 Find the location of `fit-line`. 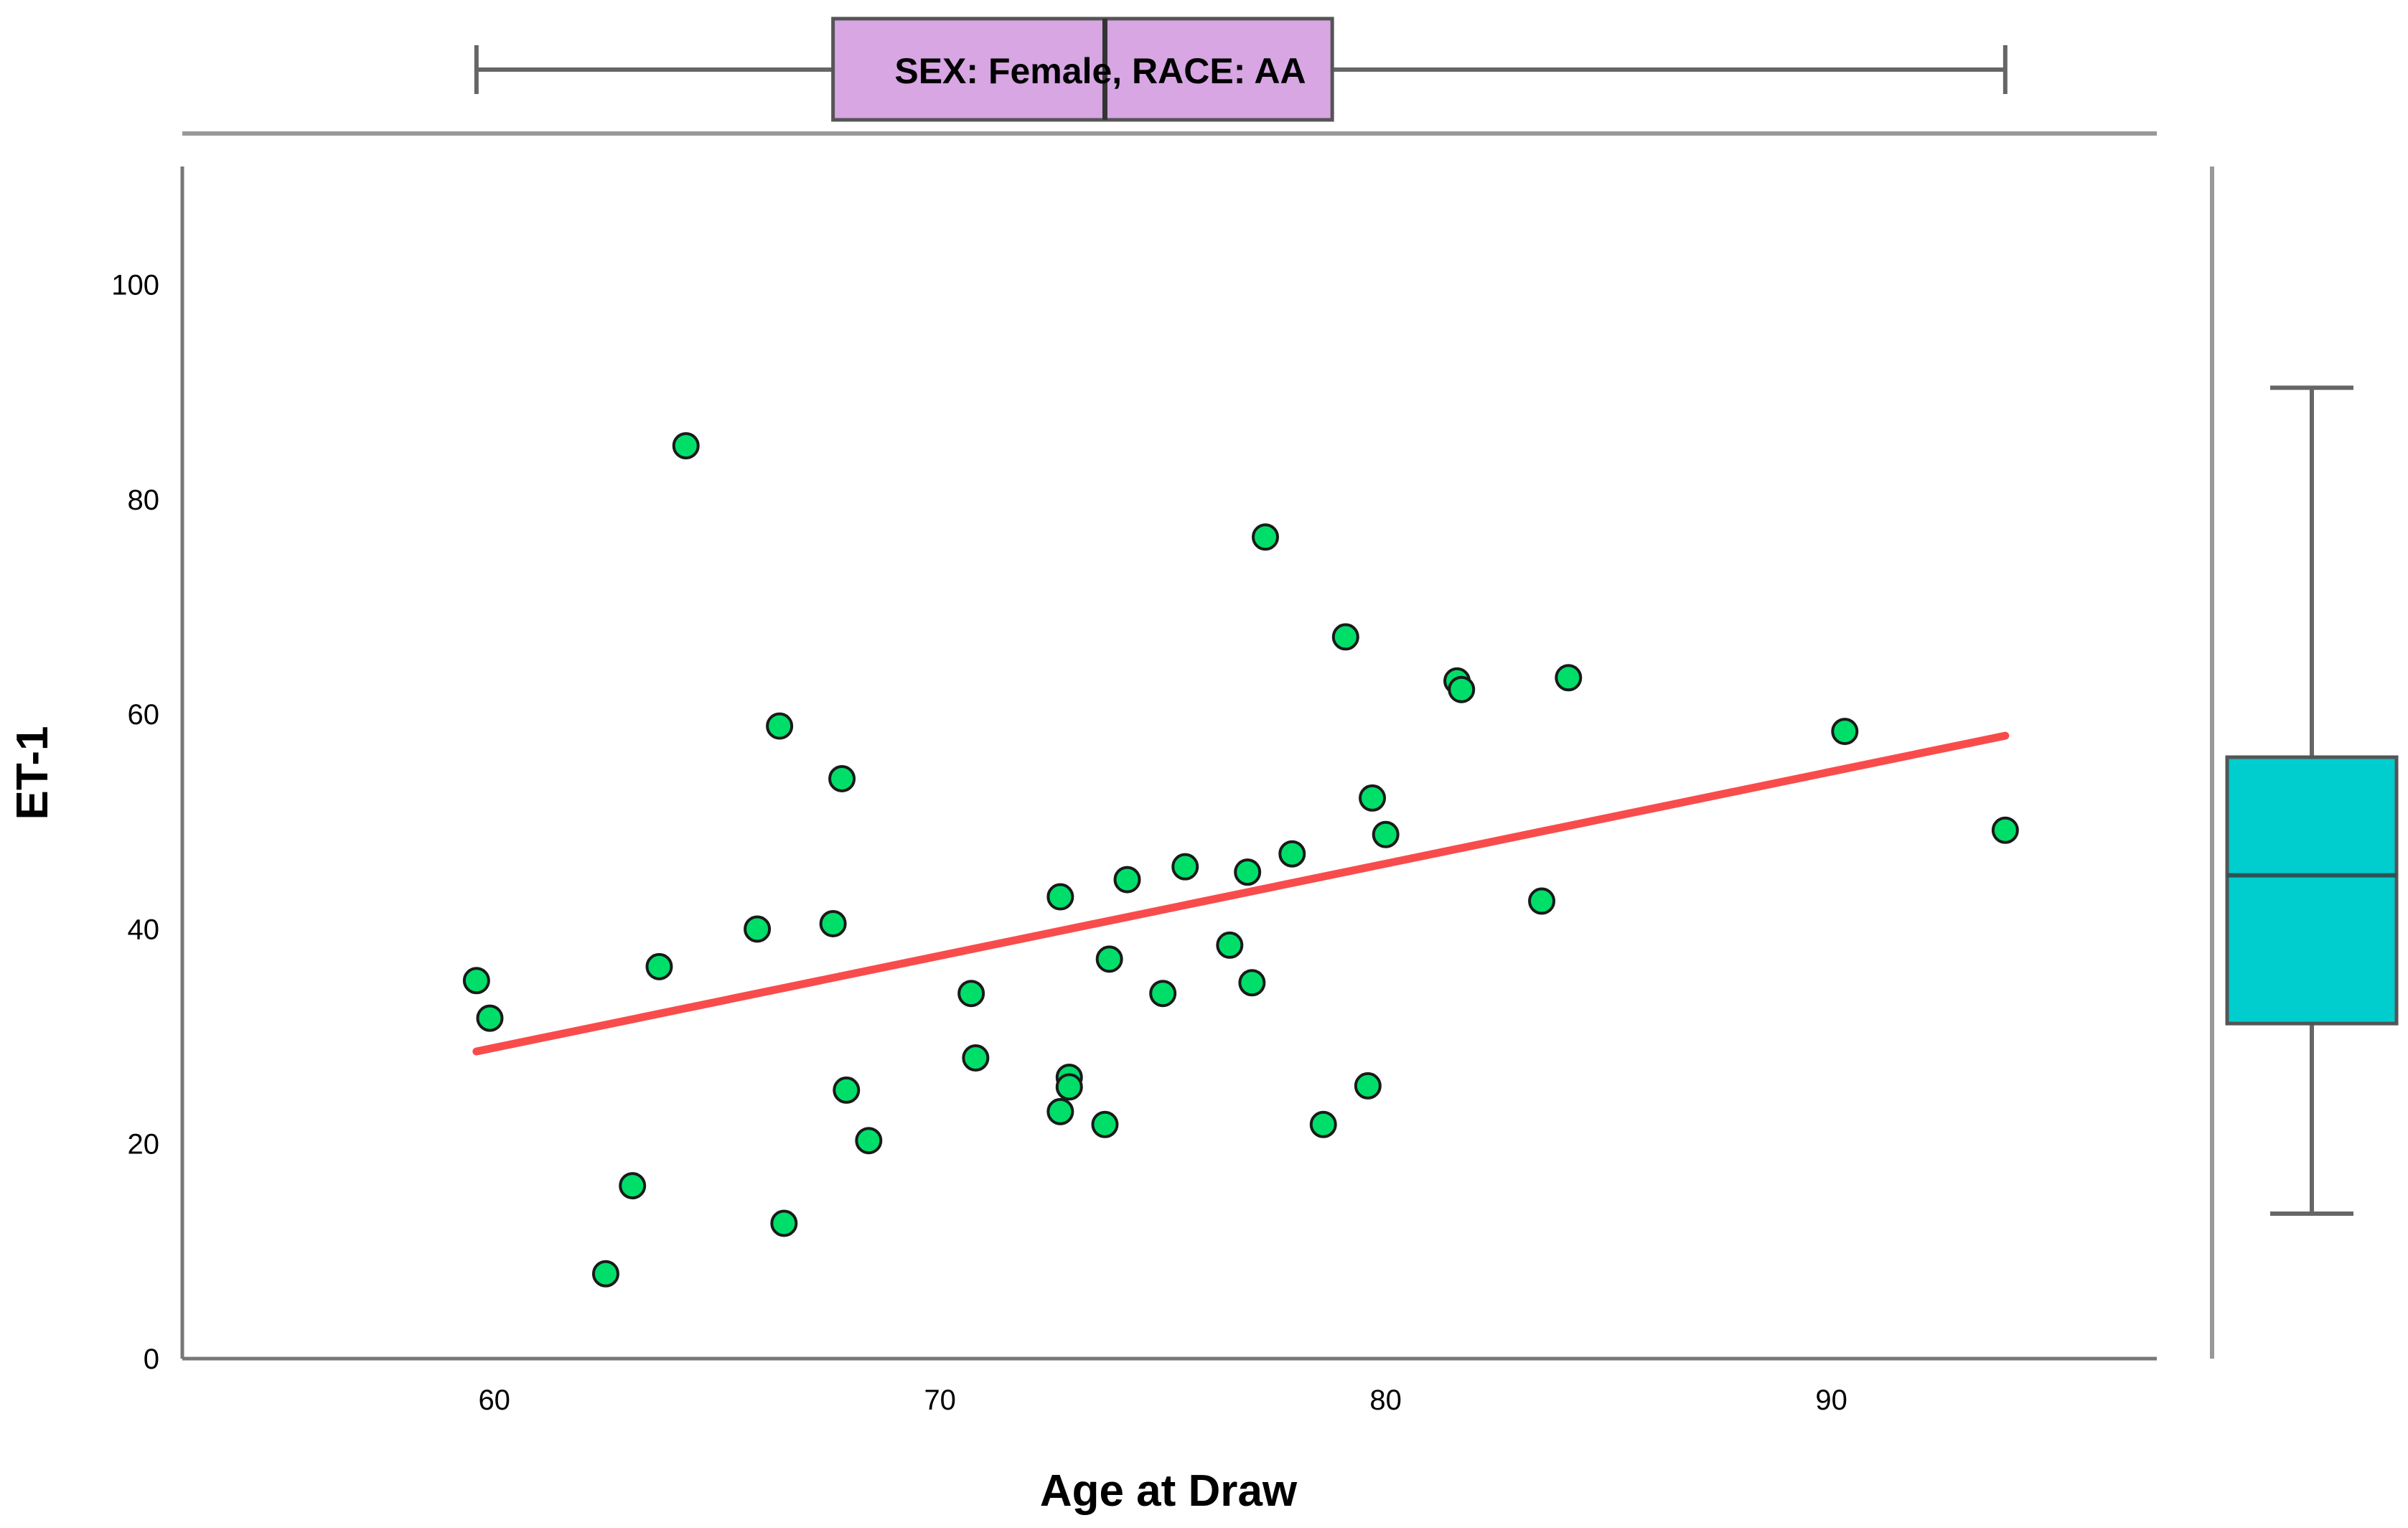

fit-line is located at coordinates (1241, 893).